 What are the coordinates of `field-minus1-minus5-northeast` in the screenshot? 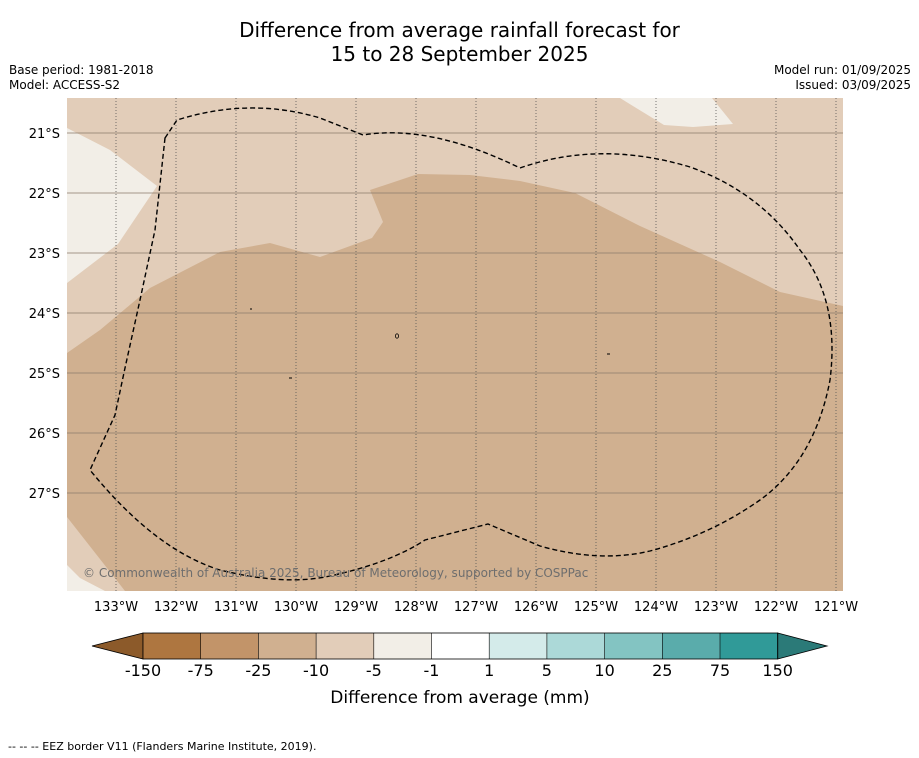 It's located at (676, 112).